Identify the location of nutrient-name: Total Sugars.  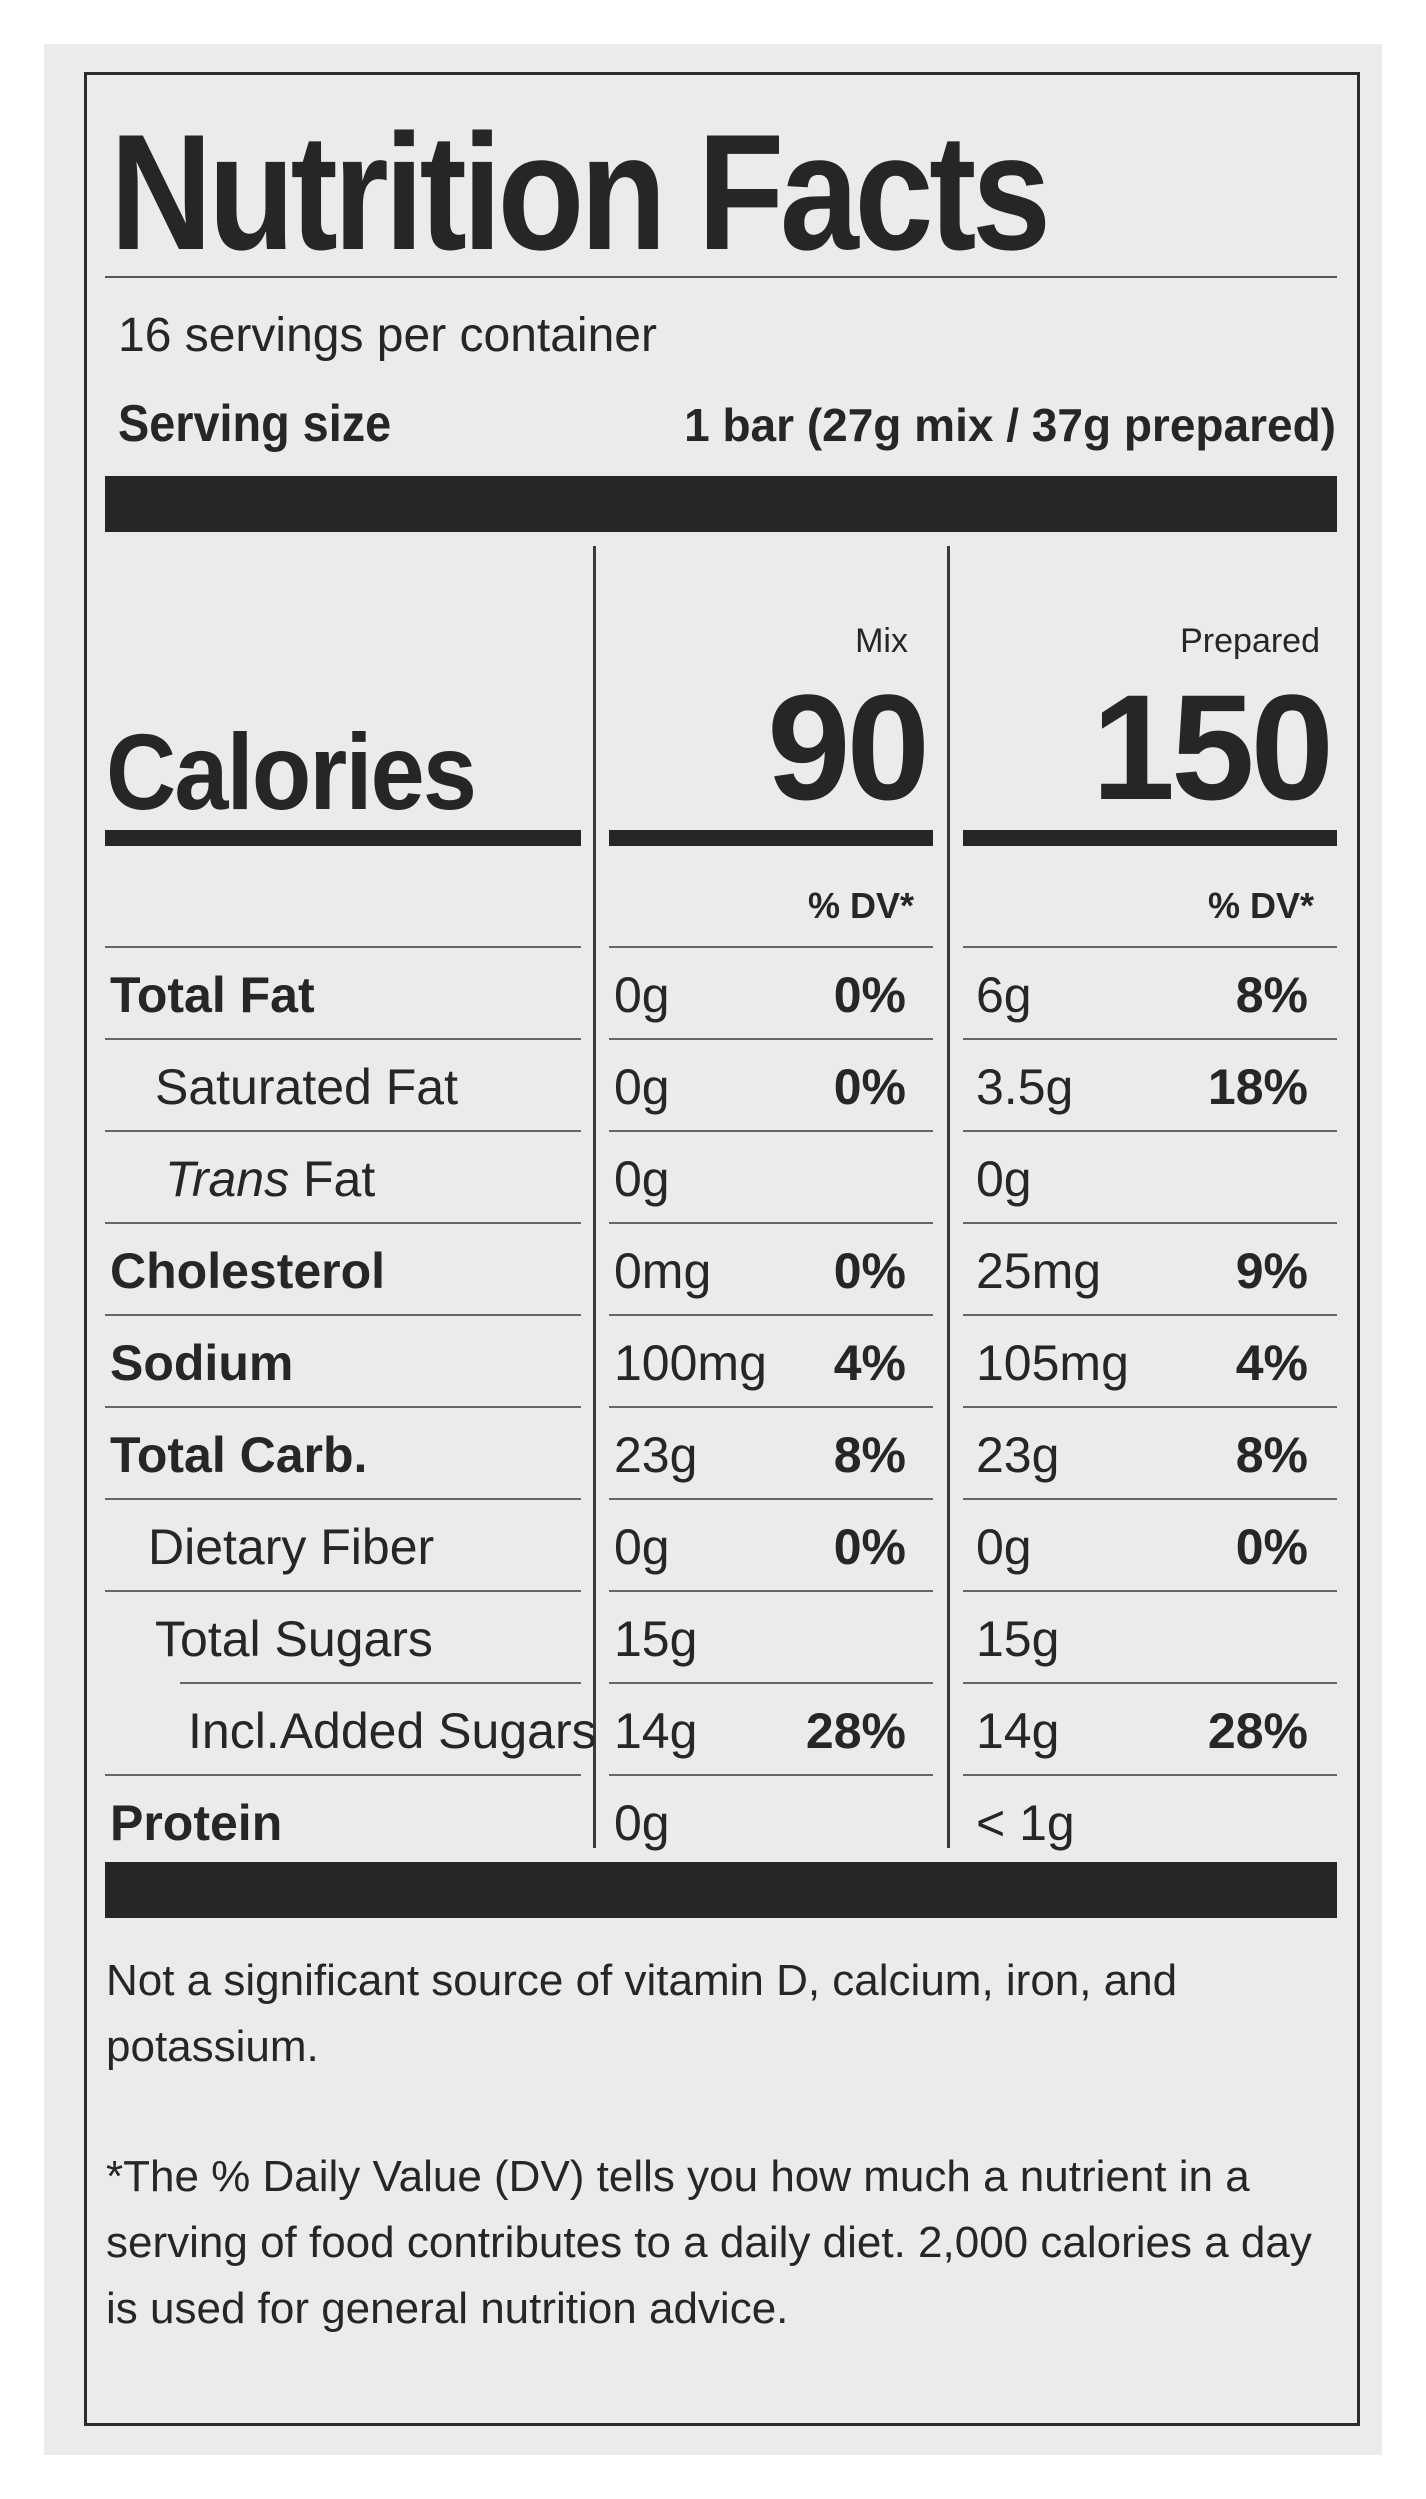
(294, 1639).